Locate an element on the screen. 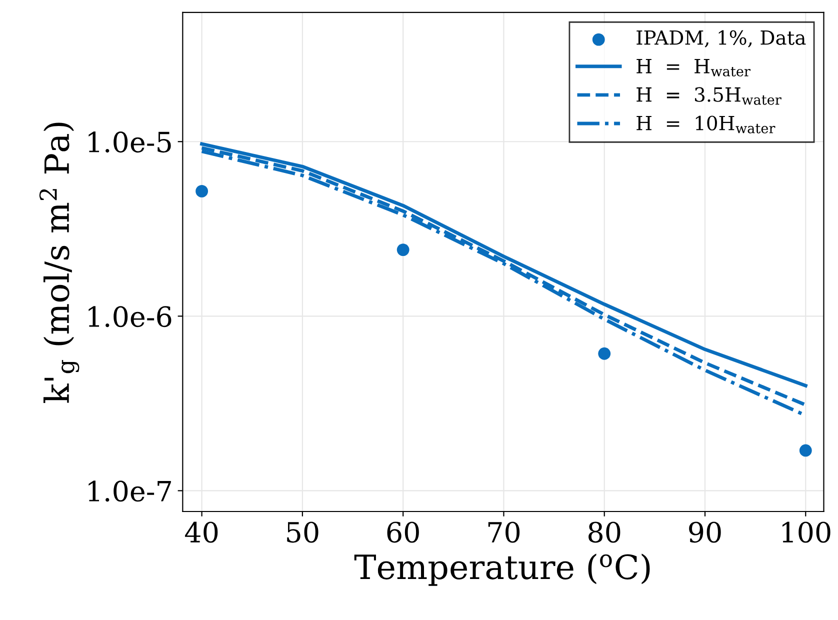  legend-label: IPADM, 1%, Data is located at coordinates (721, 39).